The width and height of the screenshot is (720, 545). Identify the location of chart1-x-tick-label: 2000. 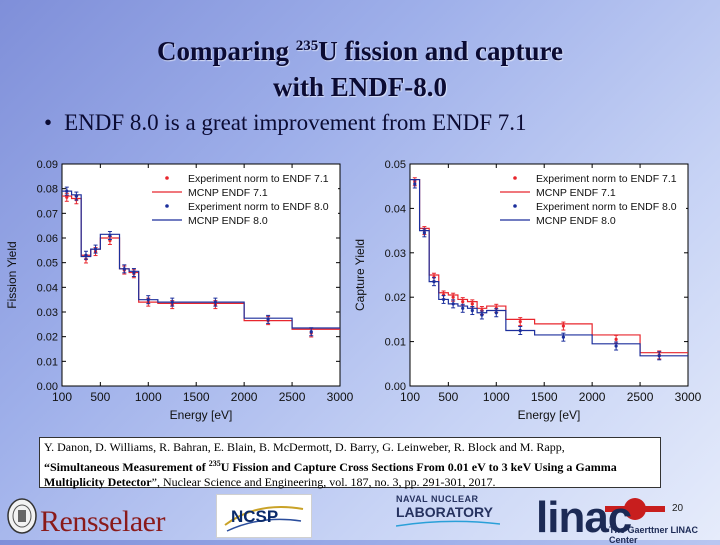
(244, 397).